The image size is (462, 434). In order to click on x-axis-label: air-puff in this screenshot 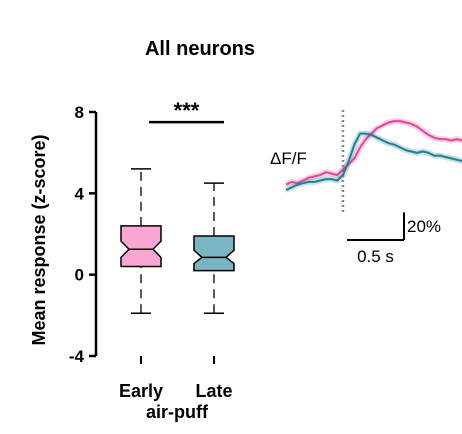, I will do `click(177, 412)`.